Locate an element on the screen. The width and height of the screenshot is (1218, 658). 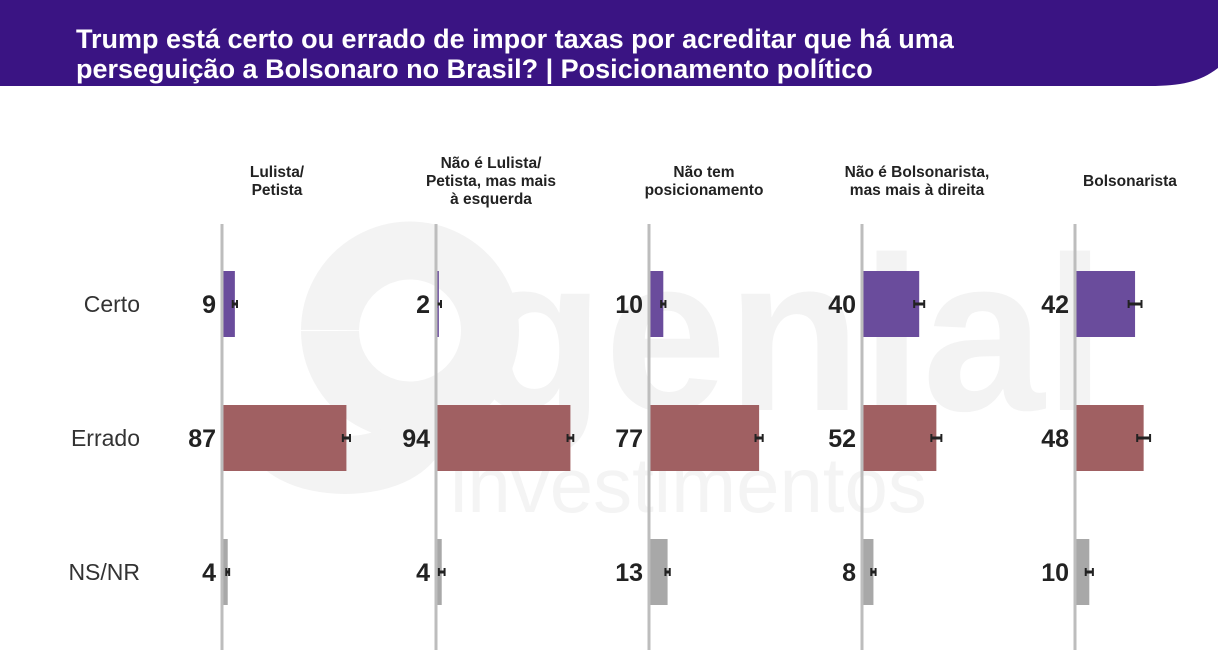
value-label-4-2: 10 is located at coordinates (1055, 573).